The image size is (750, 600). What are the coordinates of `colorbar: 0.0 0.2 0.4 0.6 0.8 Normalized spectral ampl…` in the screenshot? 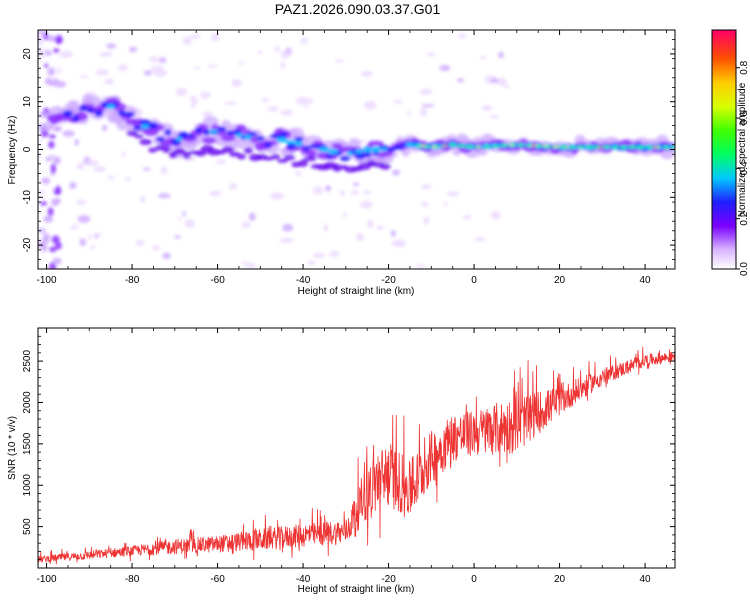 It's located at (730, 152).